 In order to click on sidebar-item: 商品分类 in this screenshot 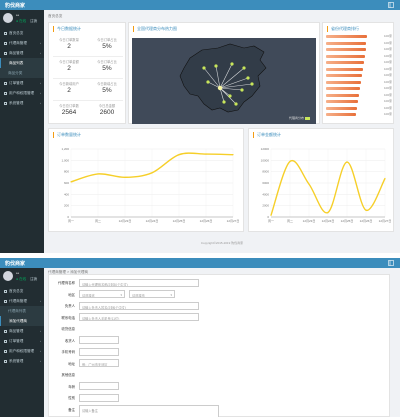, I will do `click(22, 73)`.